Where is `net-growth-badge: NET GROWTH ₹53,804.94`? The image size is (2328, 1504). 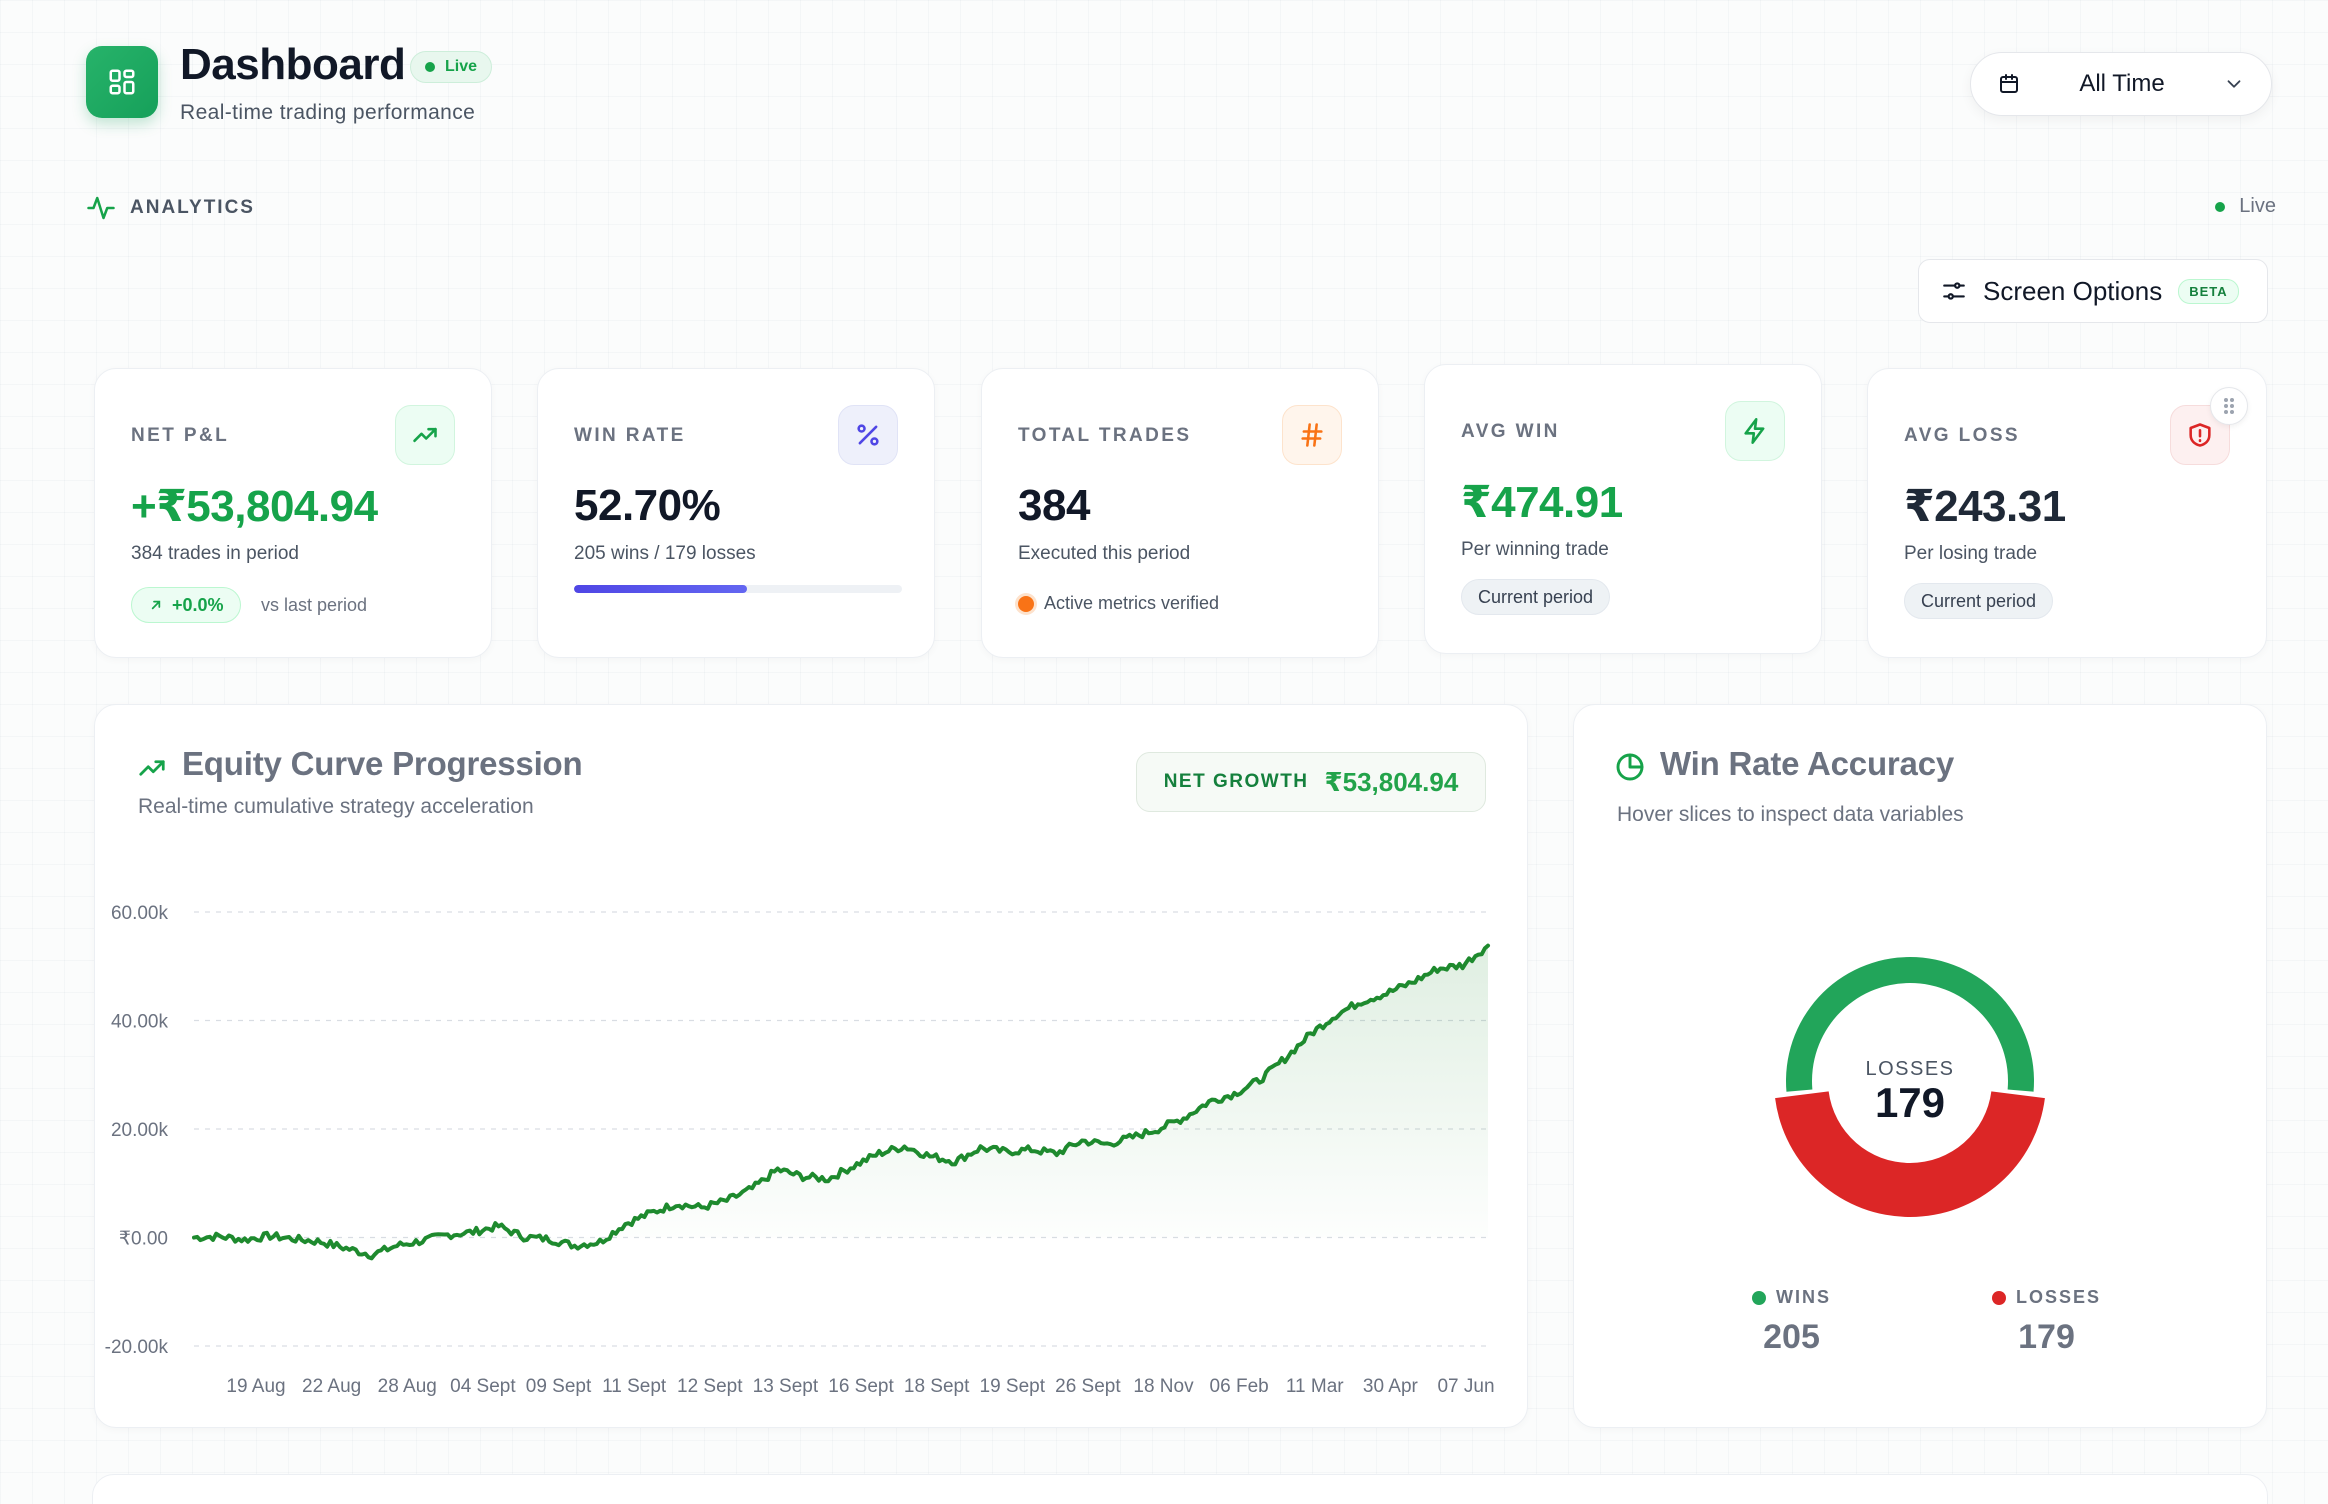 net-growth-badge: NET GROWTH ₹53,804.94 is located at coordinates (1311, 782).